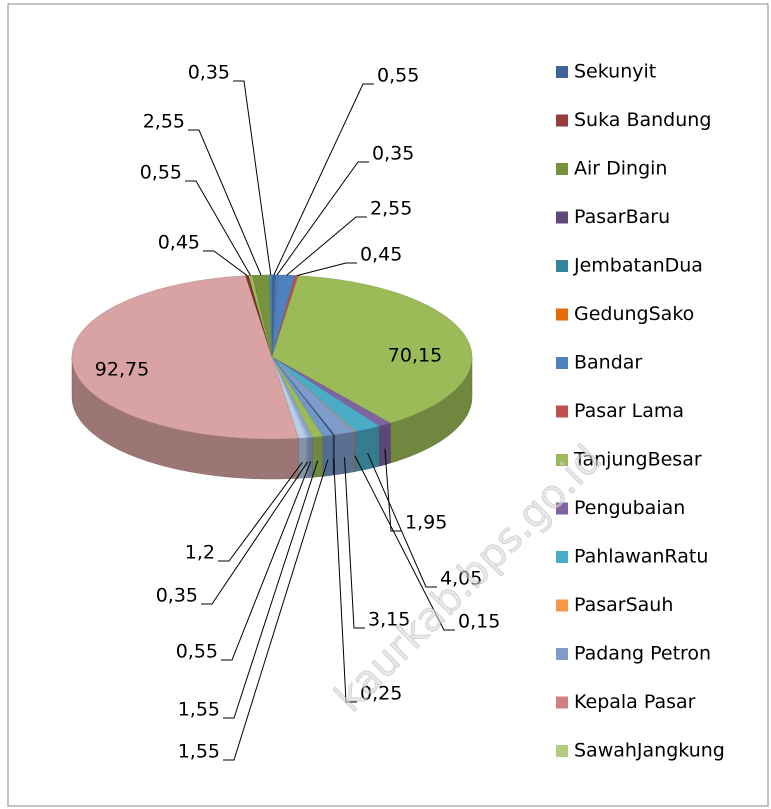  I want to click on legend-label: Pengubaian, so click(629, 508).